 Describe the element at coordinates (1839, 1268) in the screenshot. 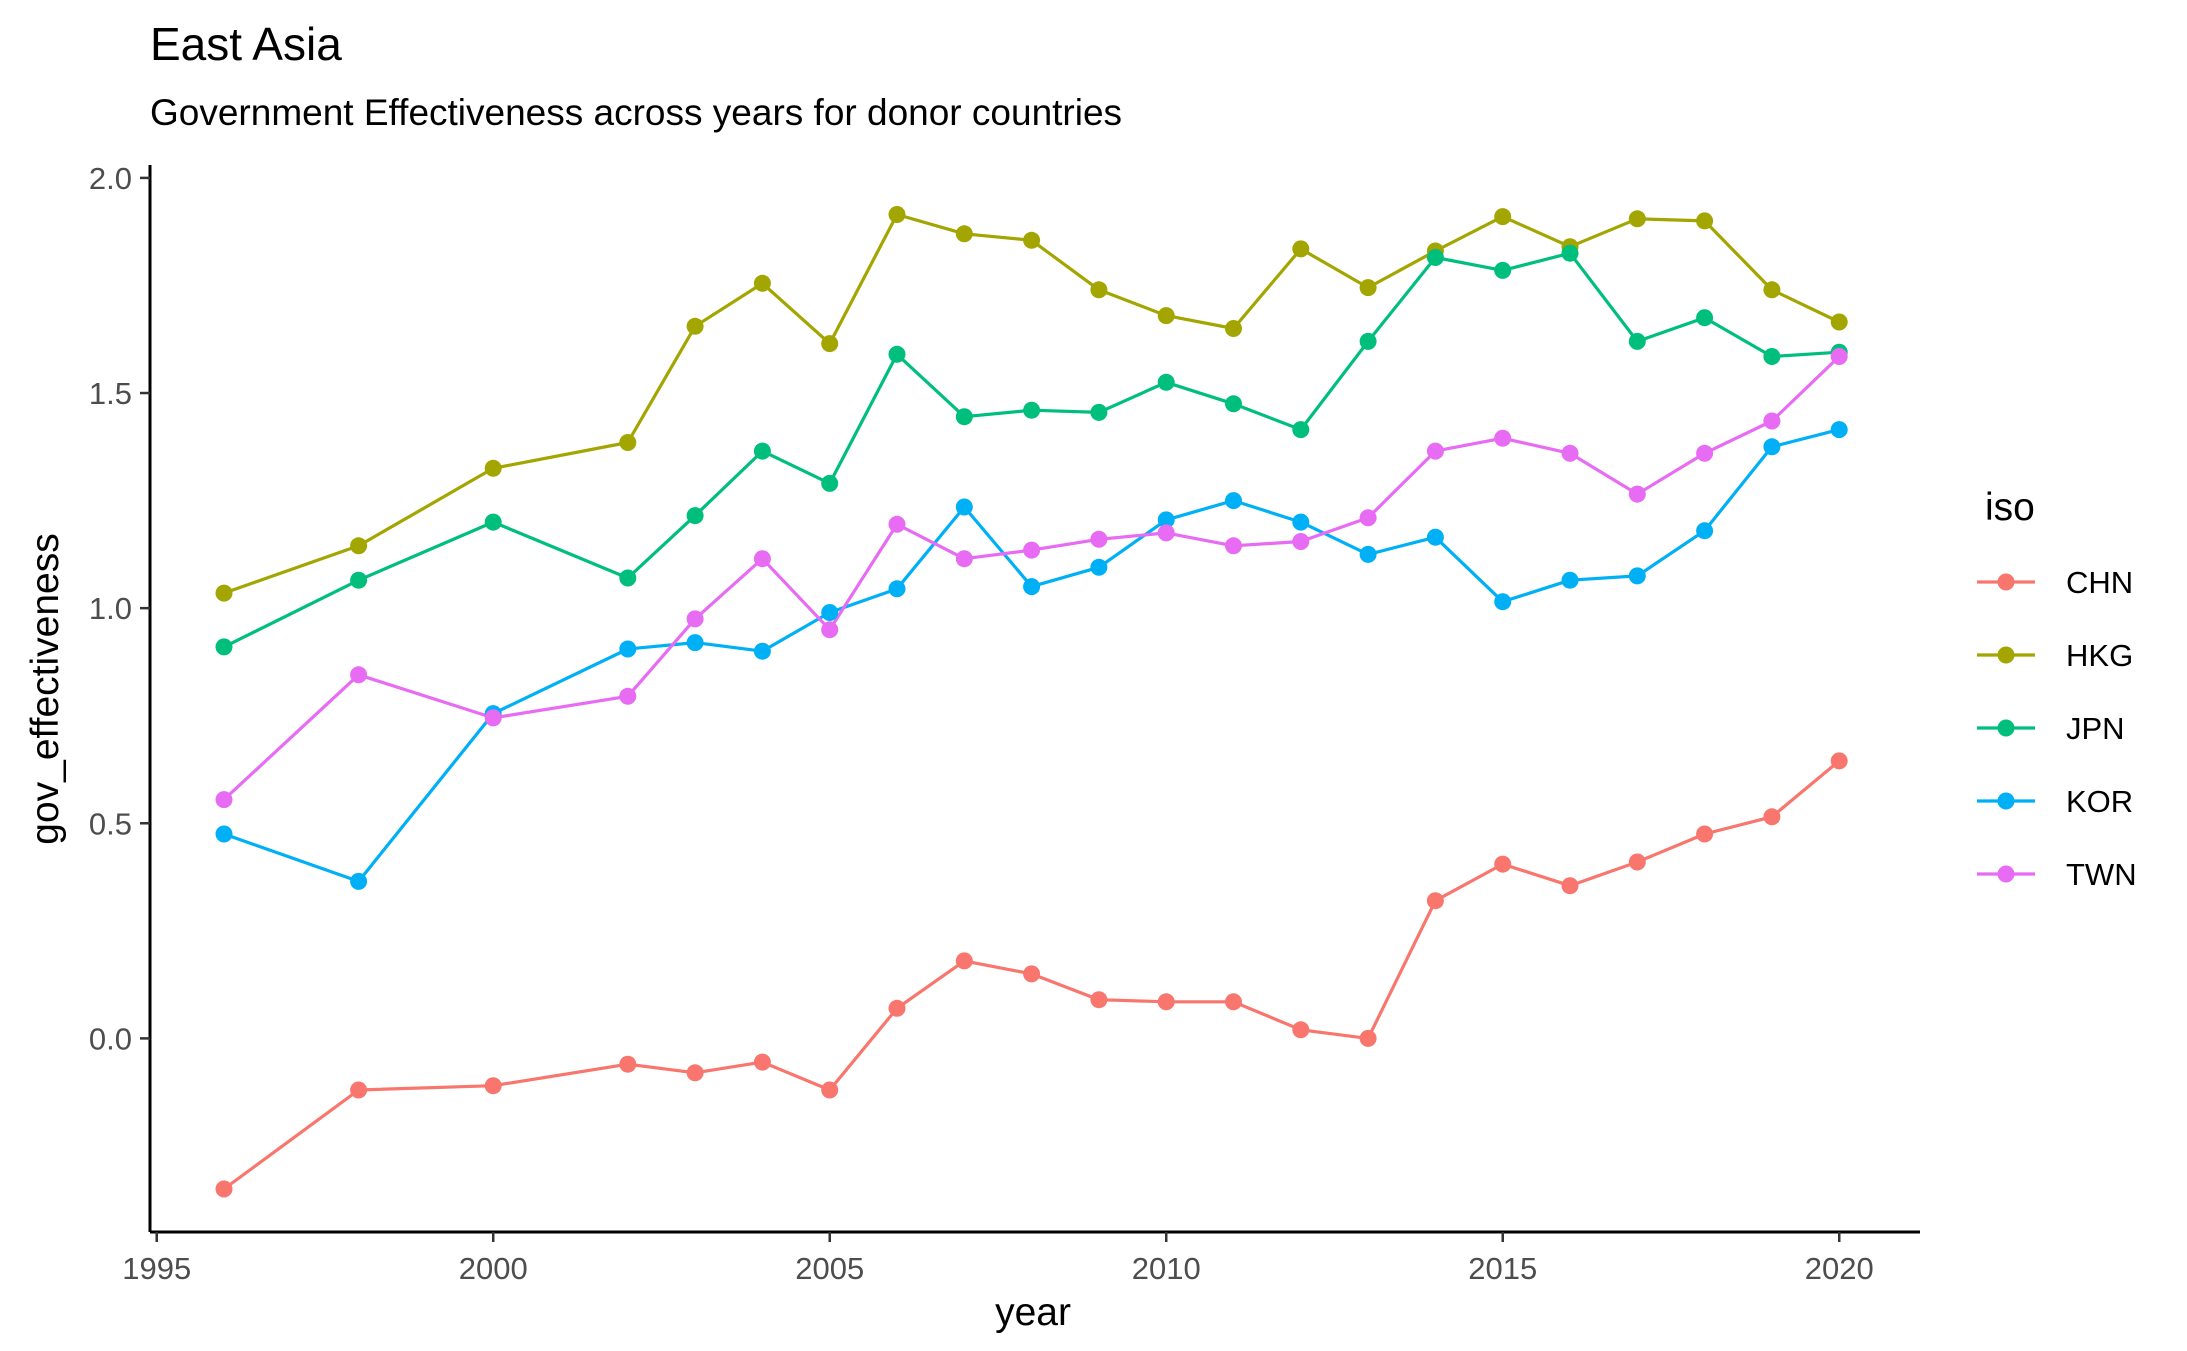

I see `x-tick-label: 2020` at that location.